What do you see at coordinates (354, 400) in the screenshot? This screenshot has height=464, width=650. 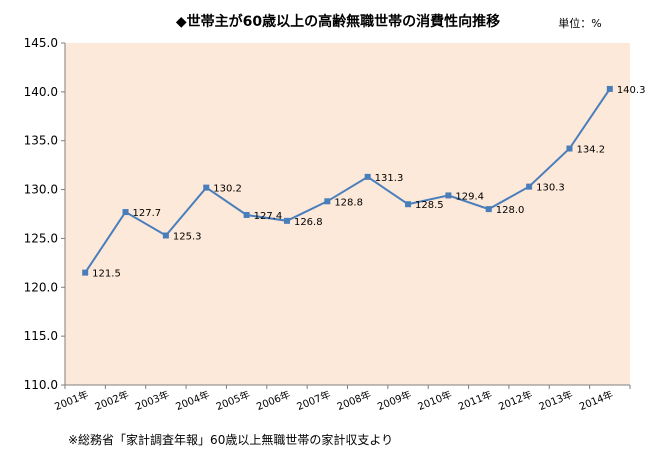 I see `x-tick-label: 2008年` at bounding box center [354, 400].